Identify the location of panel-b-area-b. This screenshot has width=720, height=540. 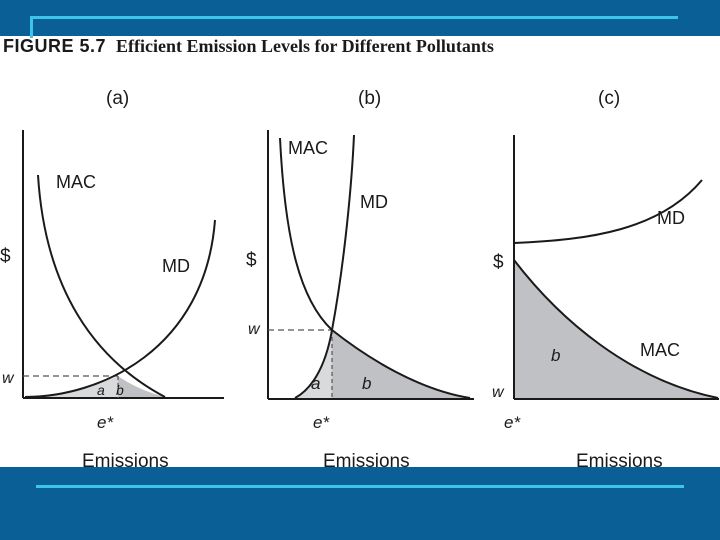
(401, 364).